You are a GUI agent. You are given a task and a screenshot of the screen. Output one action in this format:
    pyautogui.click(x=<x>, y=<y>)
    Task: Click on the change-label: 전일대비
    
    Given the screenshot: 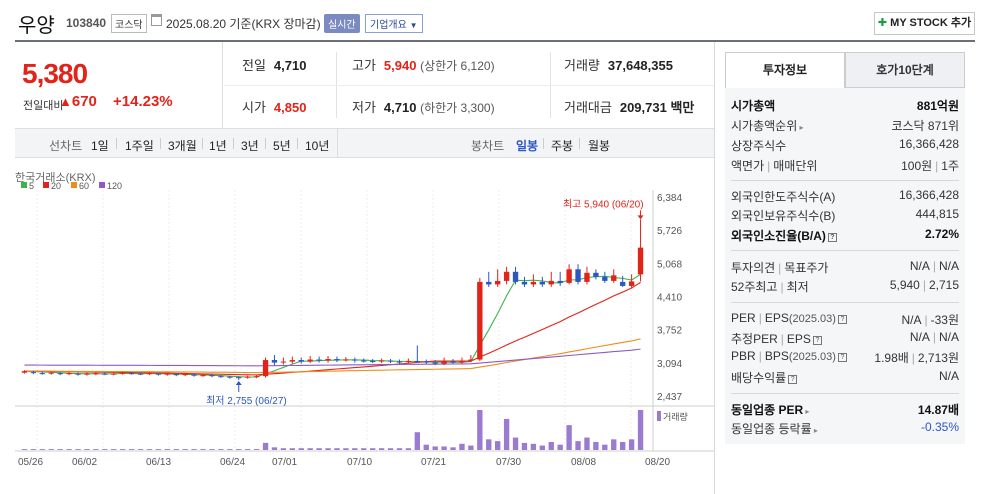 What is the action you would take?
    pyautogui.click(x=43, y=106)
    